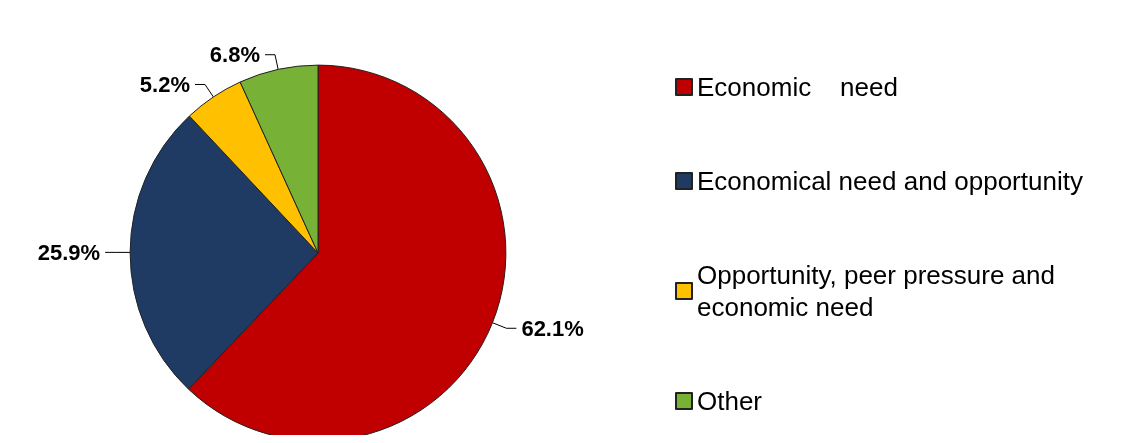 This screenshot has width=1132, height=443. What do you see at coordinates (69, 252) in the screenshot?
I see `data-label: 25.9%` at bounding box center [69, 252].